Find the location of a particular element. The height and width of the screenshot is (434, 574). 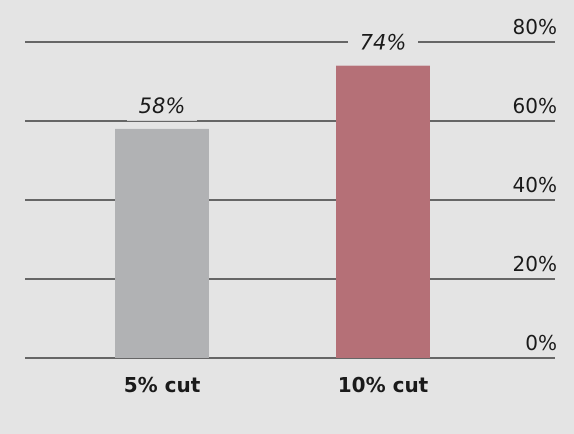

category-label: 5% cut is located at coordinates (162, 385).